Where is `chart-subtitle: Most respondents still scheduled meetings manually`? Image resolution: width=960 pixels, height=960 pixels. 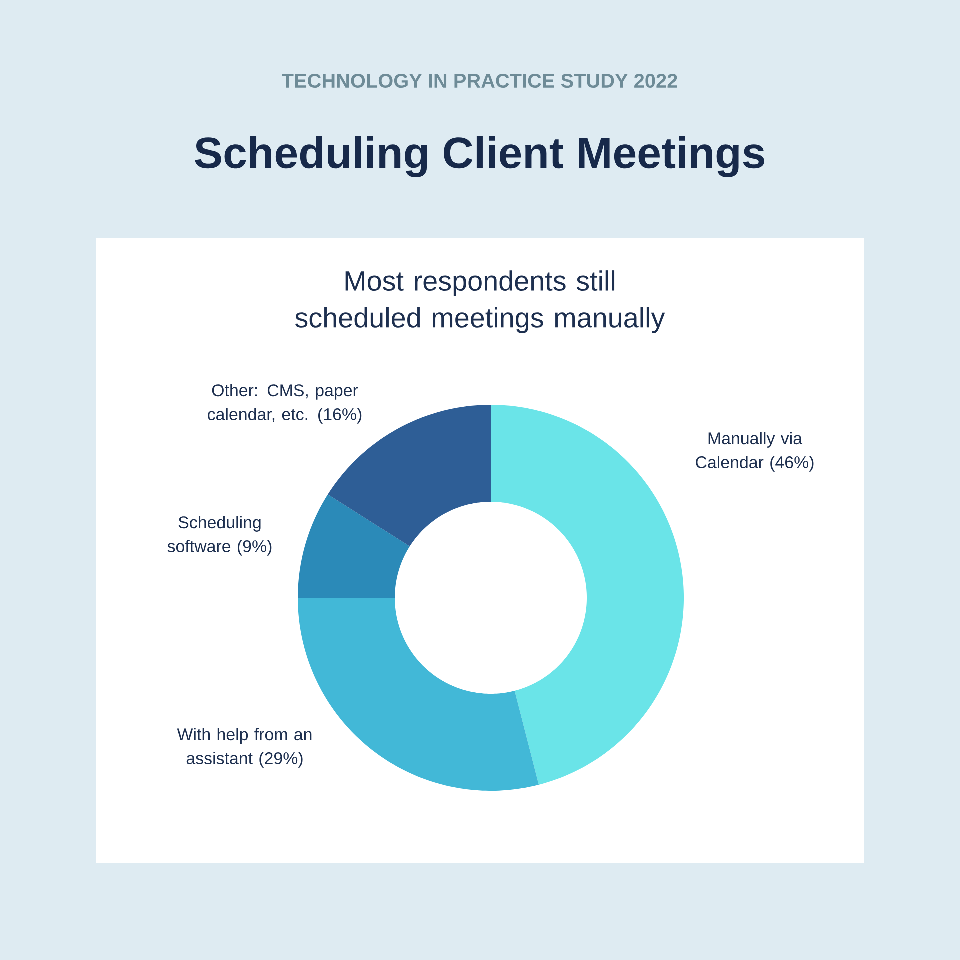
chart-subtitle: Most respondents still scheduled meetings manually is located at coordinates (480, 302).